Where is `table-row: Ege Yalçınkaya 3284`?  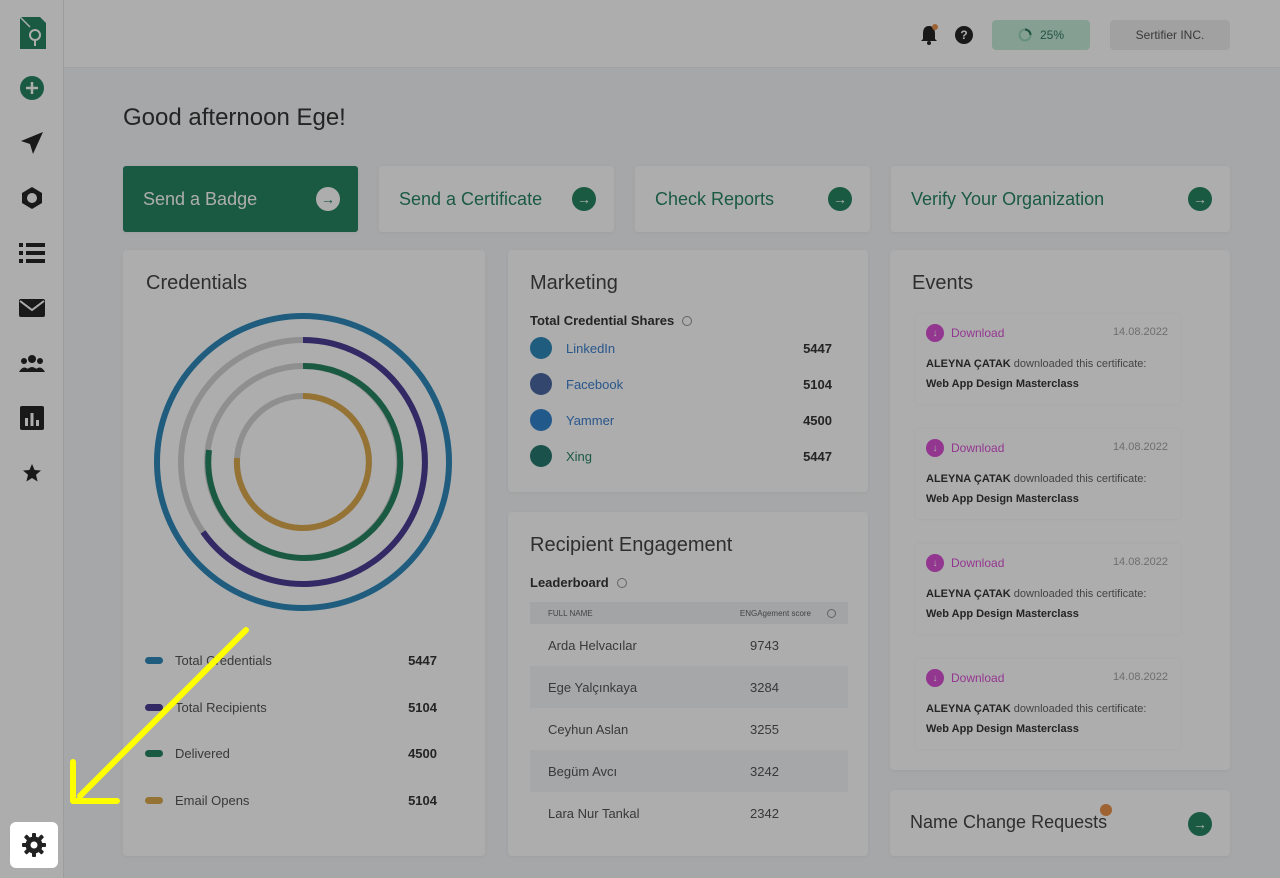
table-row: Ege Yalçınkaya 3284 is located at coordinates (689, 687).